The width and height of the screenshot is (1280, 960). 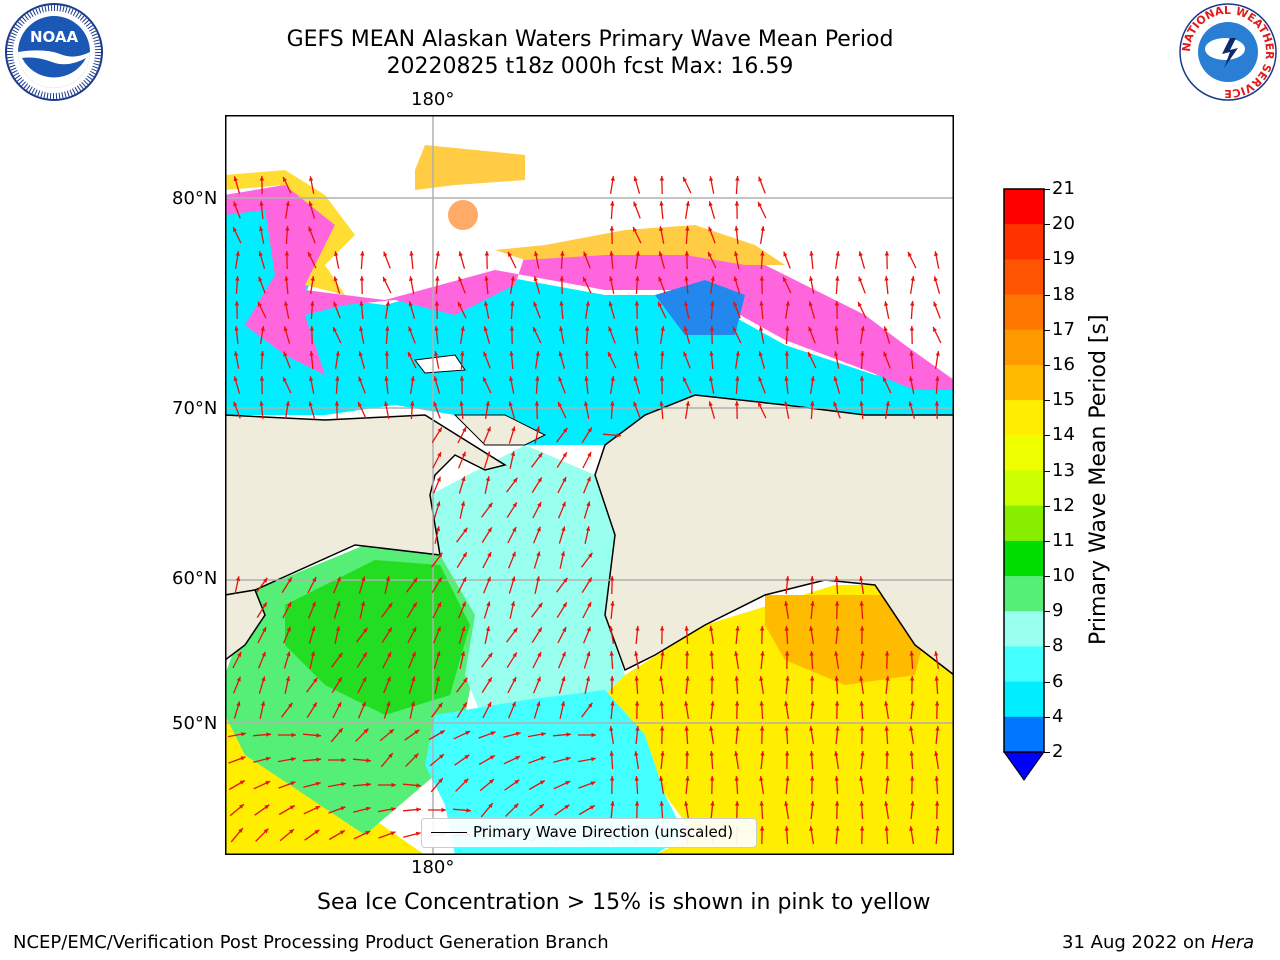 What do you see at coordinates (1063, 329) in the screenshot?
I see `colorbar-tick-label: 17` at bounding box center [1063, 329].